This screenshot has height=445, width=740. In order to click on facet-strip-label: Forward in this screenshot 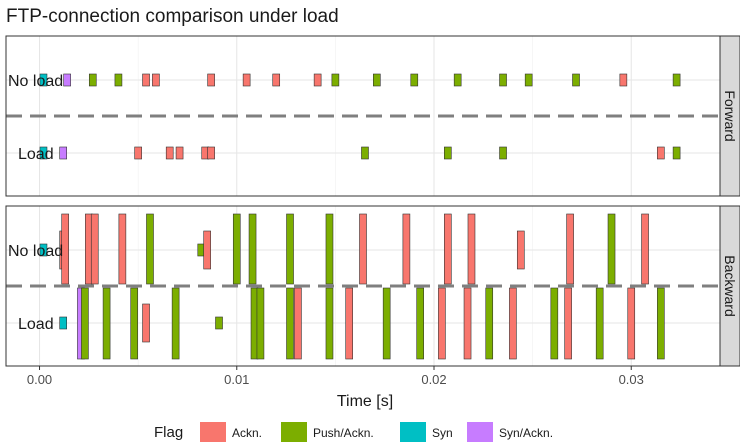, I will do `click(730, 115)`.